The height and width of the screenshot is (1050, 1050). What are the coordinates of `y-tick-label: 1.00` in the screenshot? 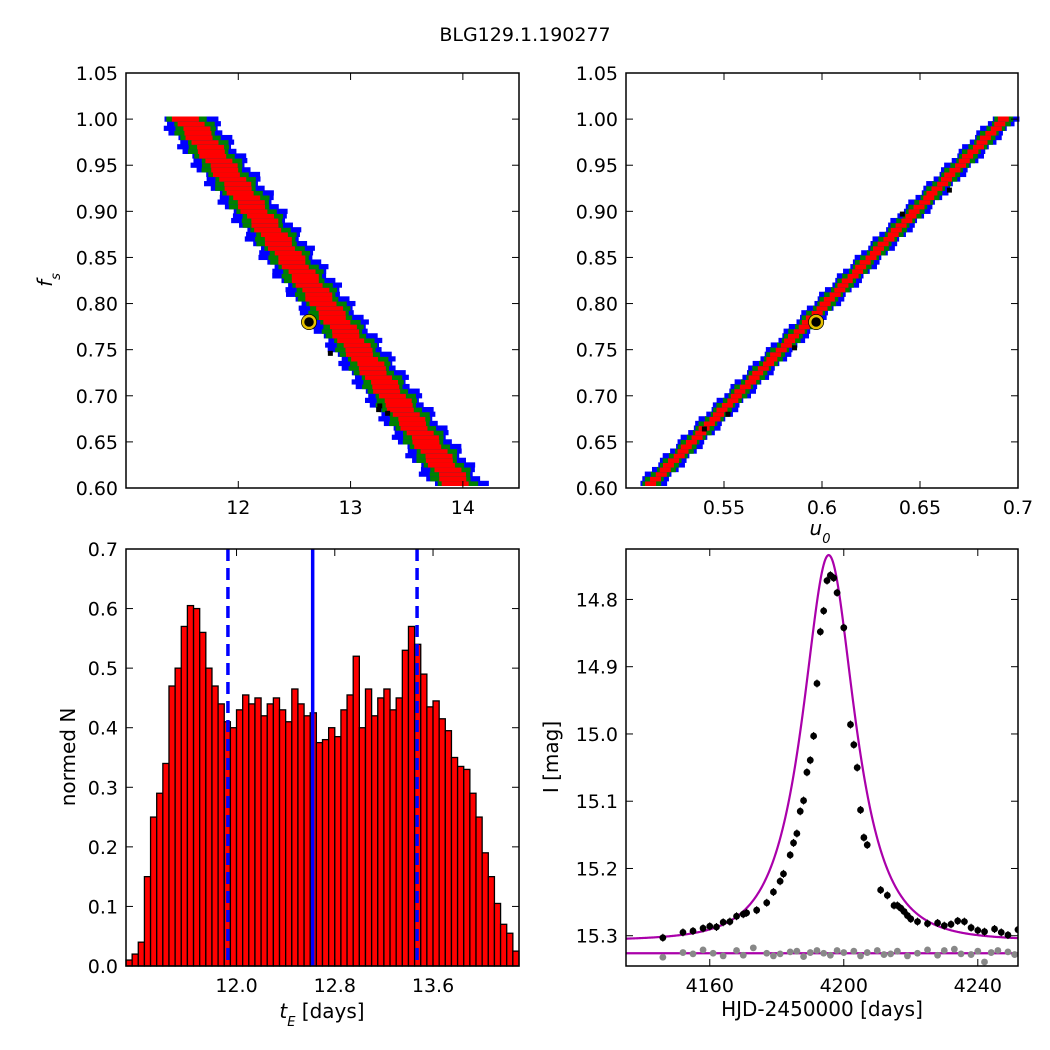 It's located at (597, 120).